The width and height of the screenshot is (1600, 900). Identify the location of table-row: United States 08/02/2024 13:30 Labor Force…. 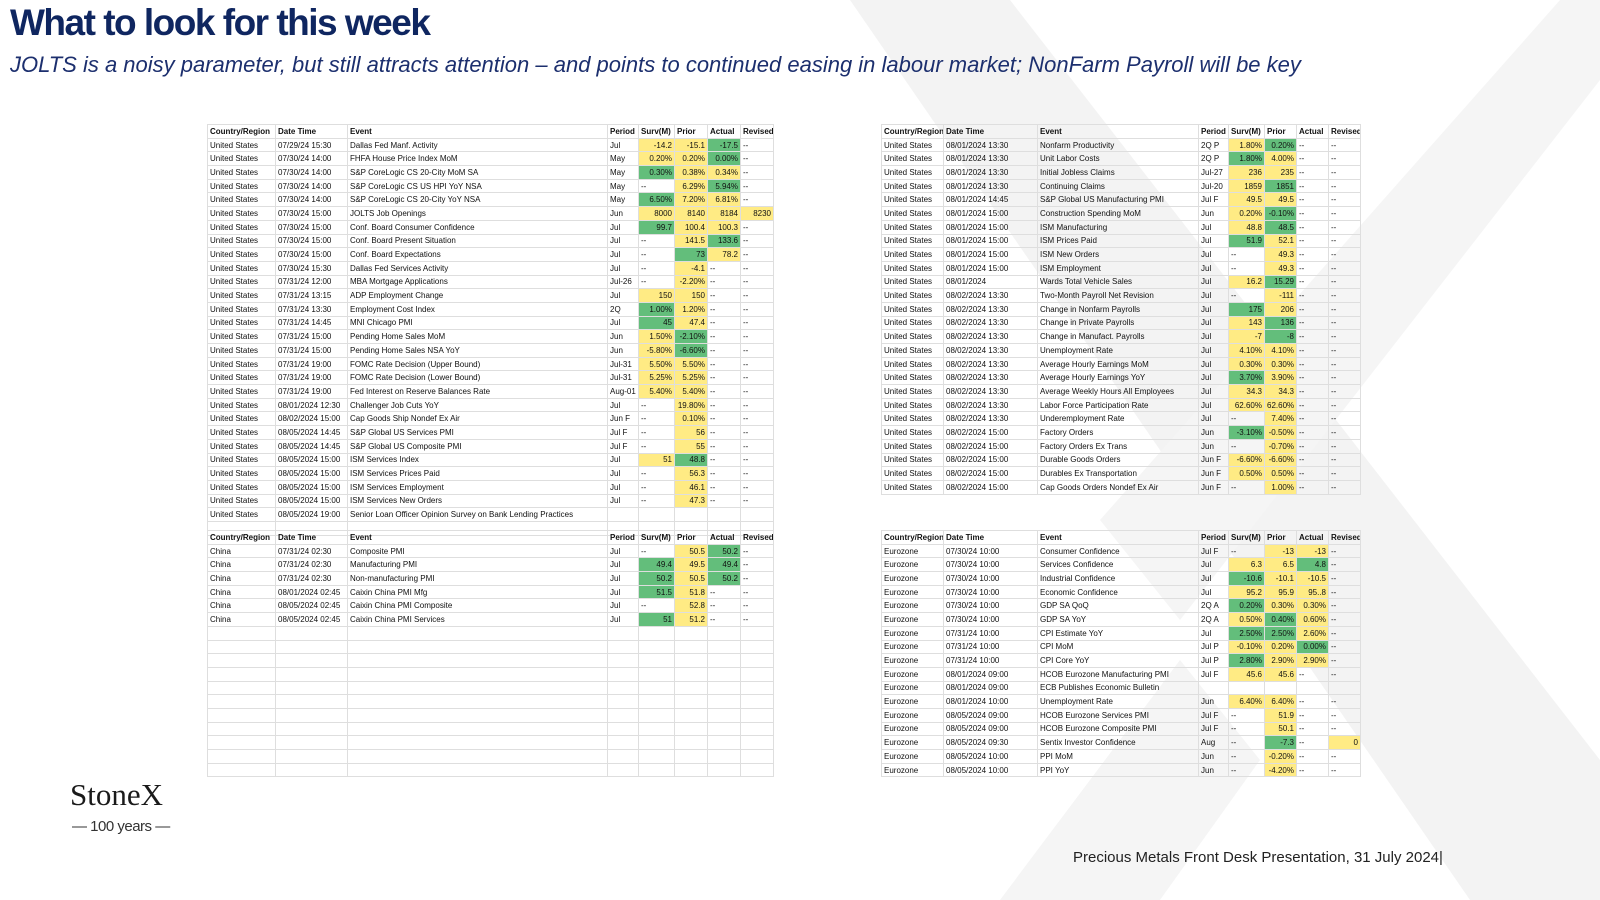
(1121, 405).